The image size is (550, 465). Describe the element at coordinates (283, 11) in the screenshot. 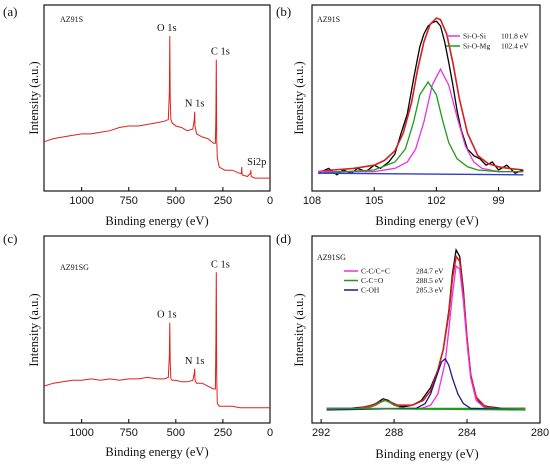

I see `panel-b-label: (b)` at that location.